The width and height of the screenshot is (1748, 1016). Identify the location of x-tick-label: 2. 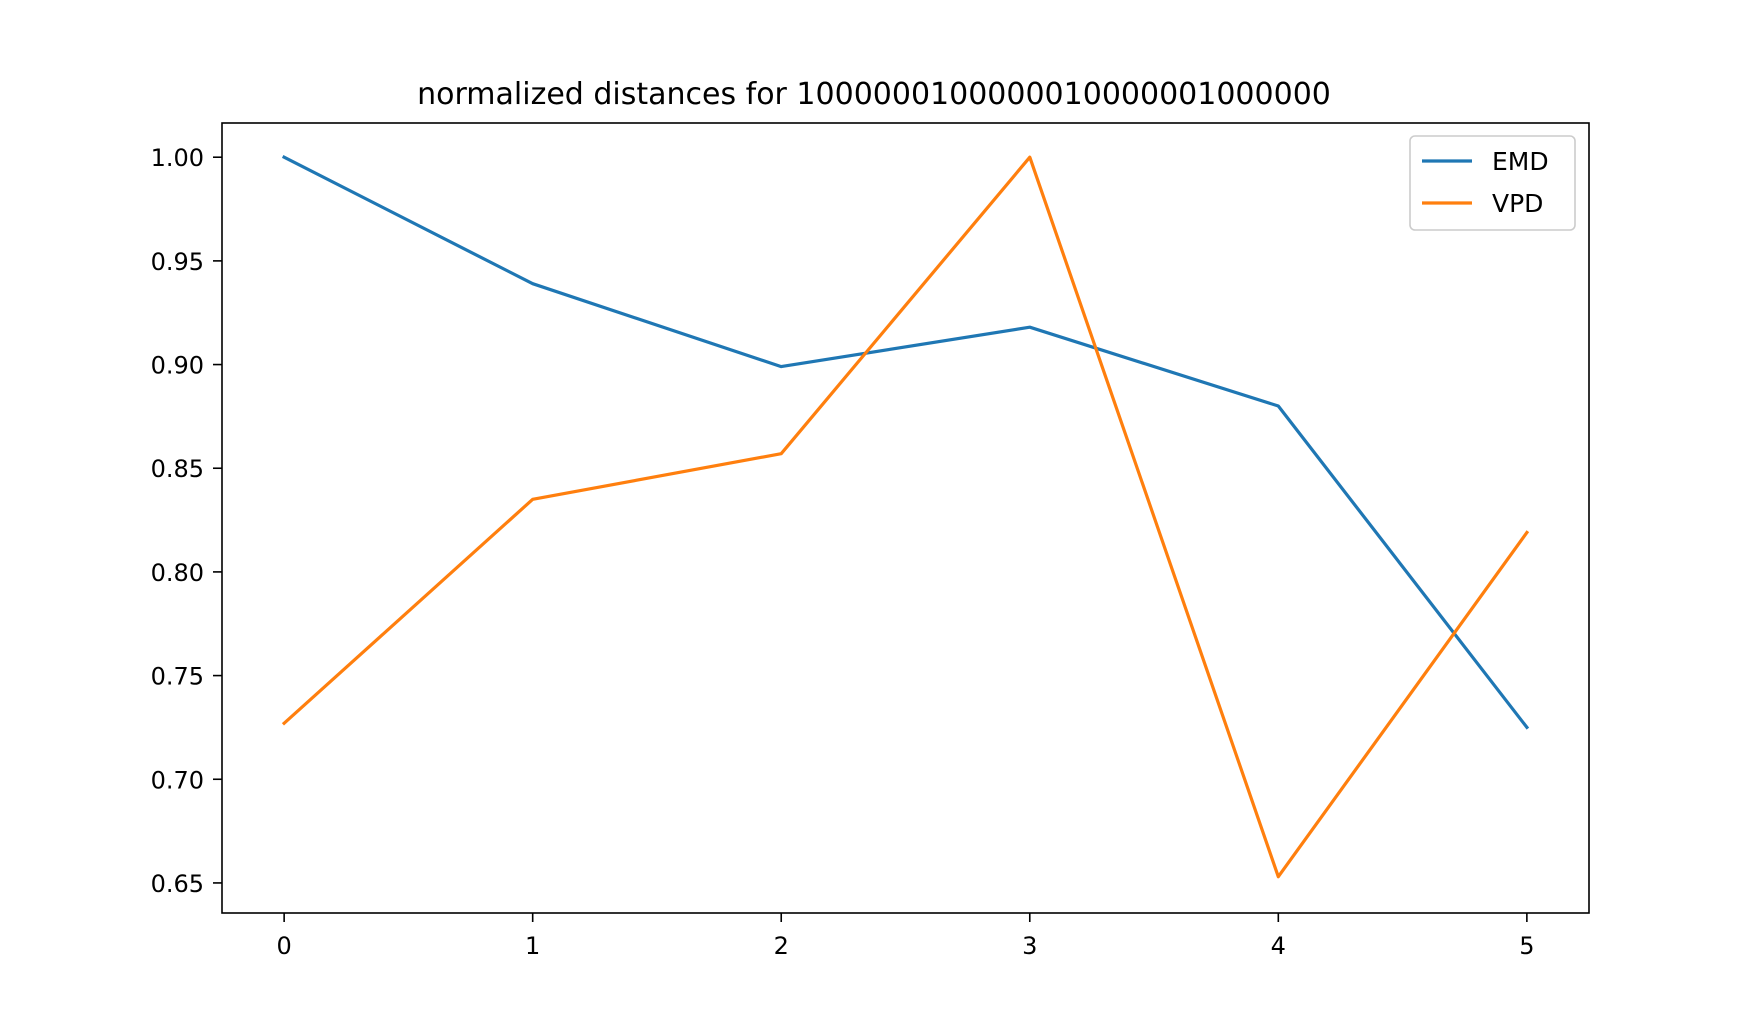
(781, 946).